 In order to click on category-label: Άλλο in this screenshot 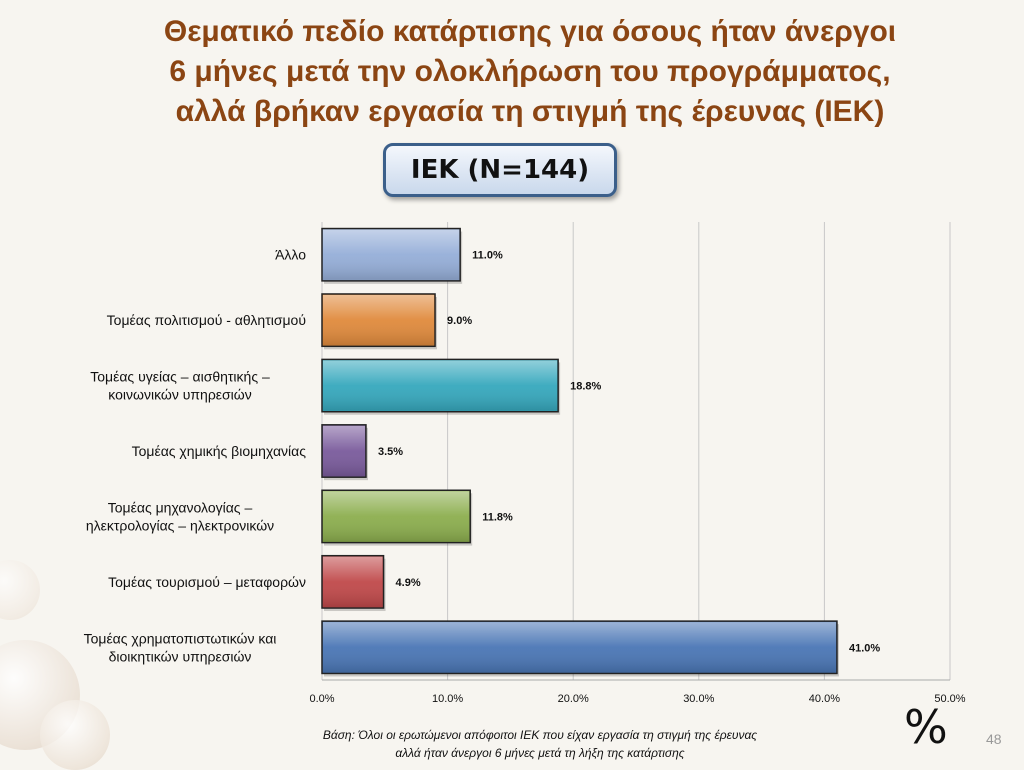, I will do `click(290, 255)`.